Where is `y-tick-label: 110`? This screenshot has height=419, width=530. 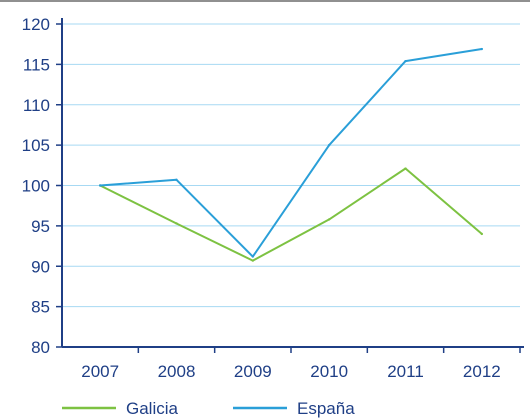 y-tick-label: 110 is located at coordinates (36, 105).